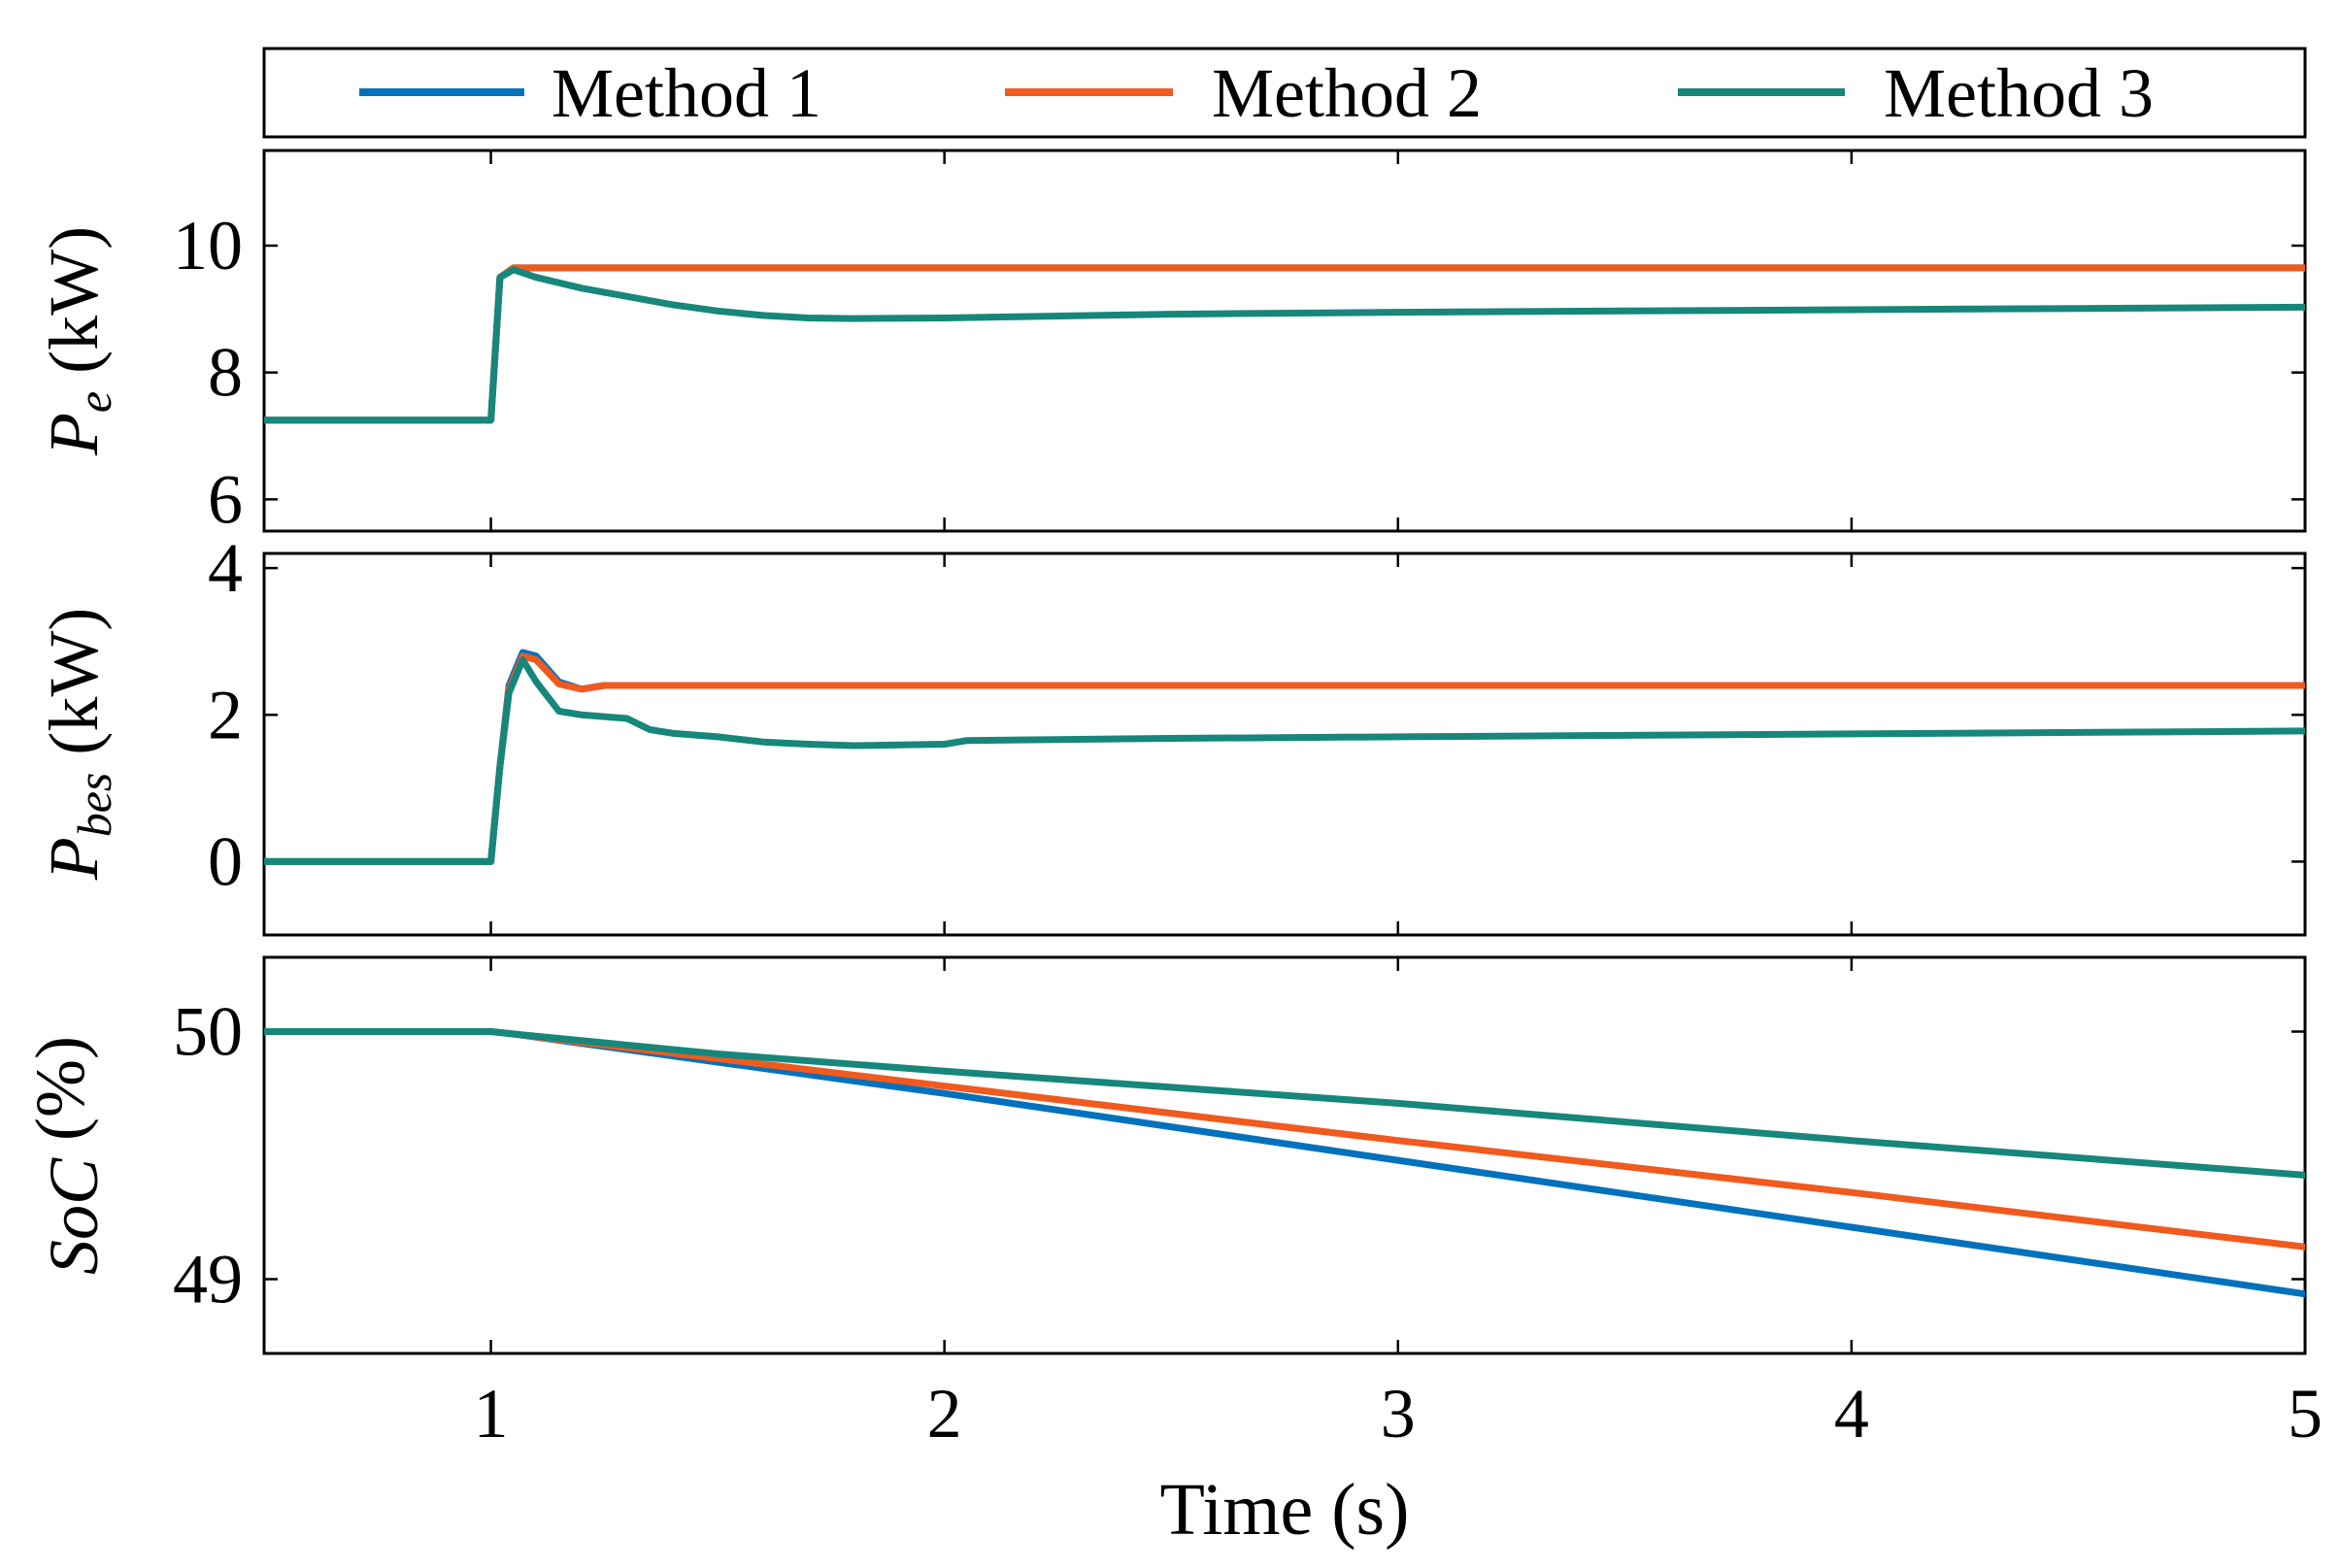 Image resolution: width=2341 pixels, height=1568 pixels. I want to click on legend-box, so click(1284, 93).